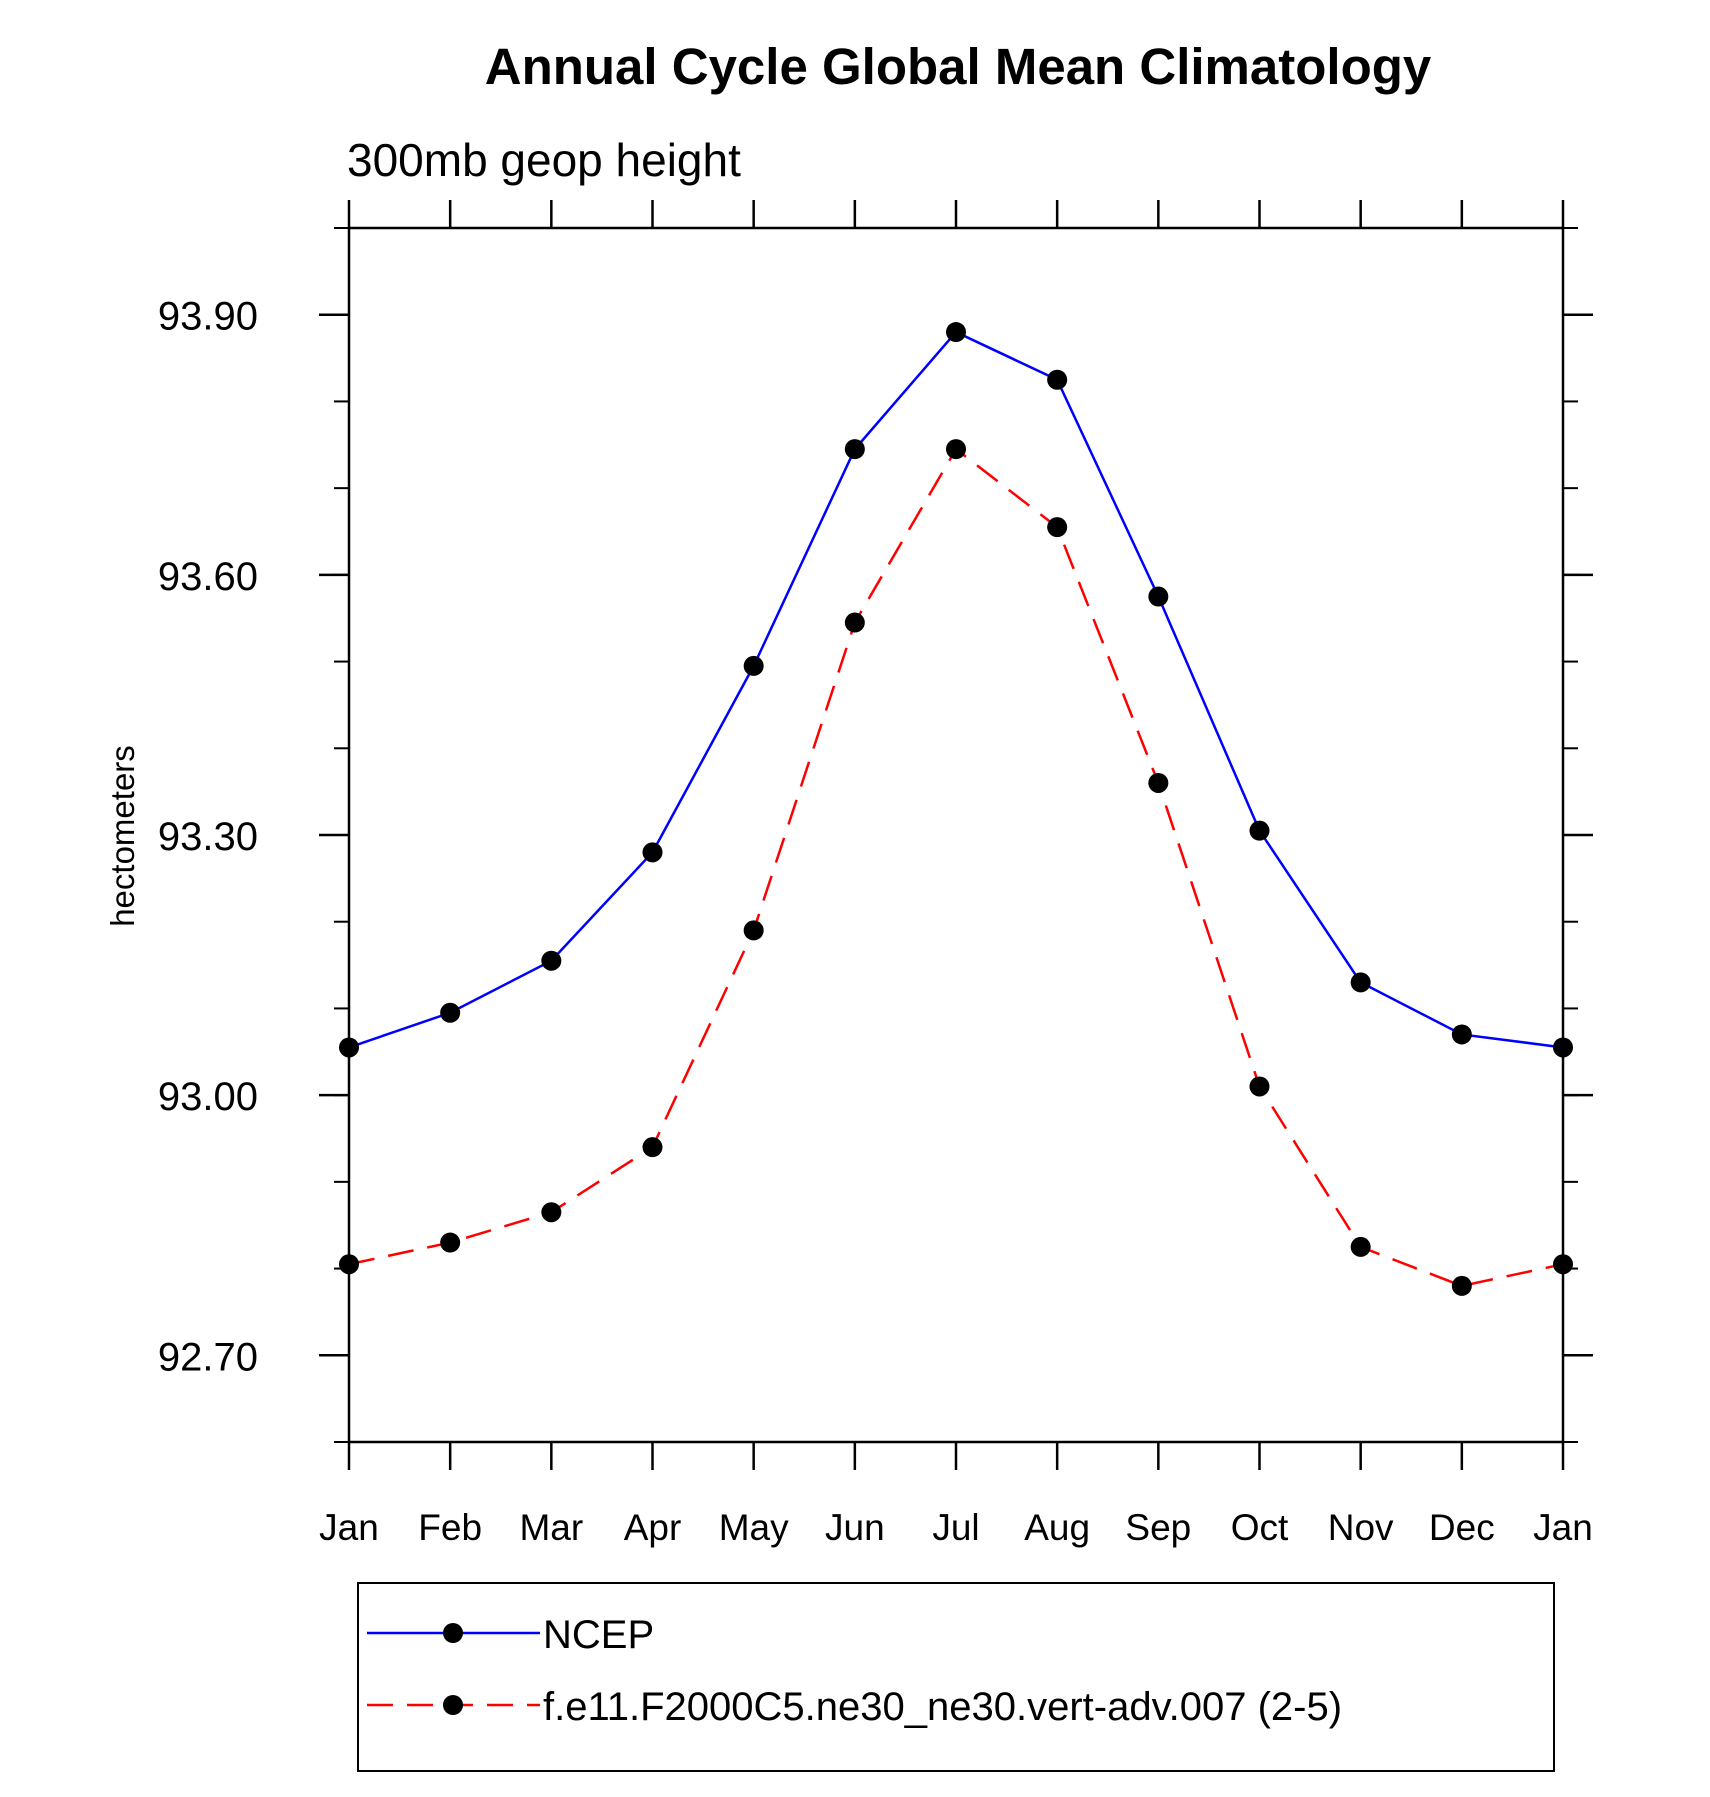 This screenshot has width=1710, height=1797. I want to click on chart-title: Annual Cycle Global Mean Climatology, so click(958, 66).